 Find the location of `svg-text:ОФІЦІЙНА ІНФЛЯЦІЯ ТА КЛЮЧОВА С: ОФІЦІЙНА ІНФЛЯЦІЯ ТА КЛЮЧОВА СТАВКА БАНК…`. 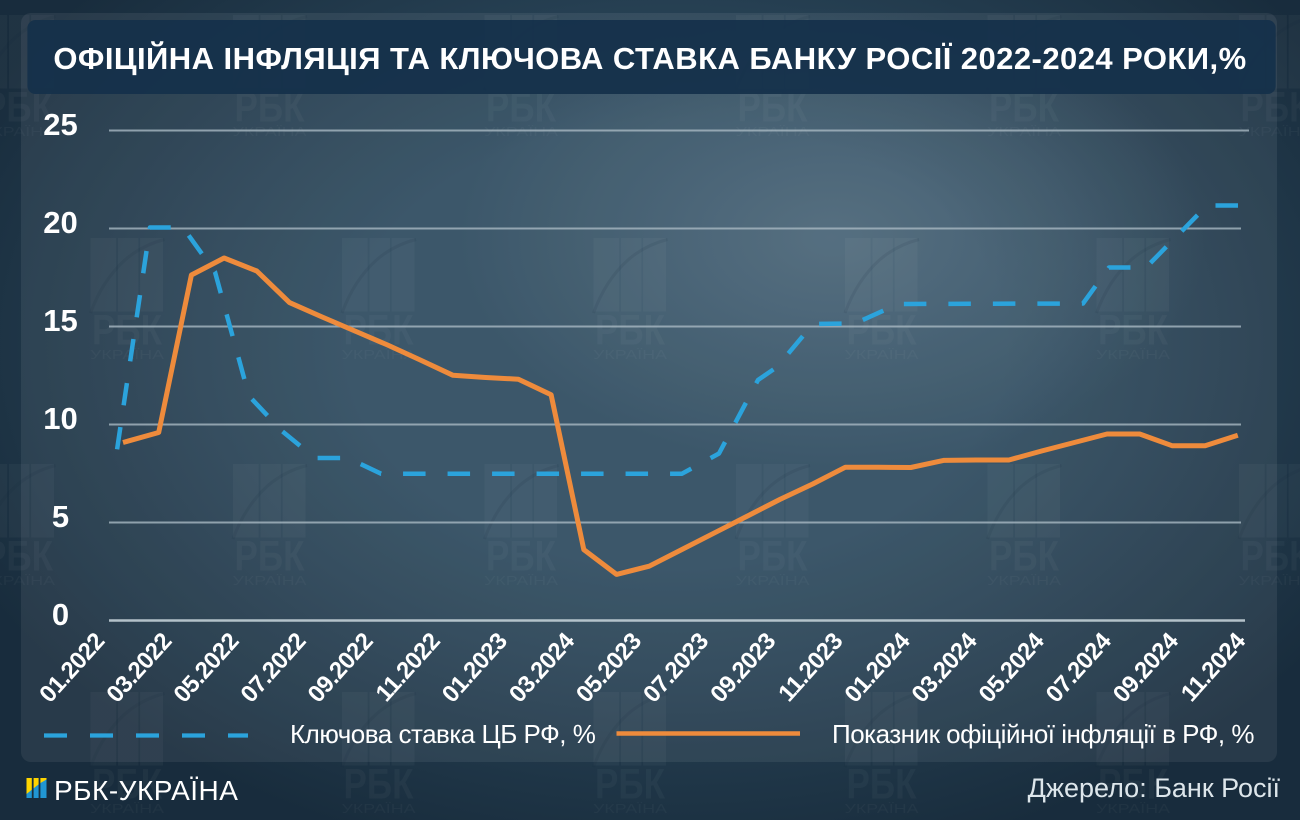

svg-text:ОФІЦІЙНА ІНФЛЯЦІЯ ТА КЛЮЧОВА С: ОФІЦІЙНА ІНФЛЯЦІЯ ТА КЛЮЧОВА СТАВКА БАНК… is located at coordinates (649, 58).